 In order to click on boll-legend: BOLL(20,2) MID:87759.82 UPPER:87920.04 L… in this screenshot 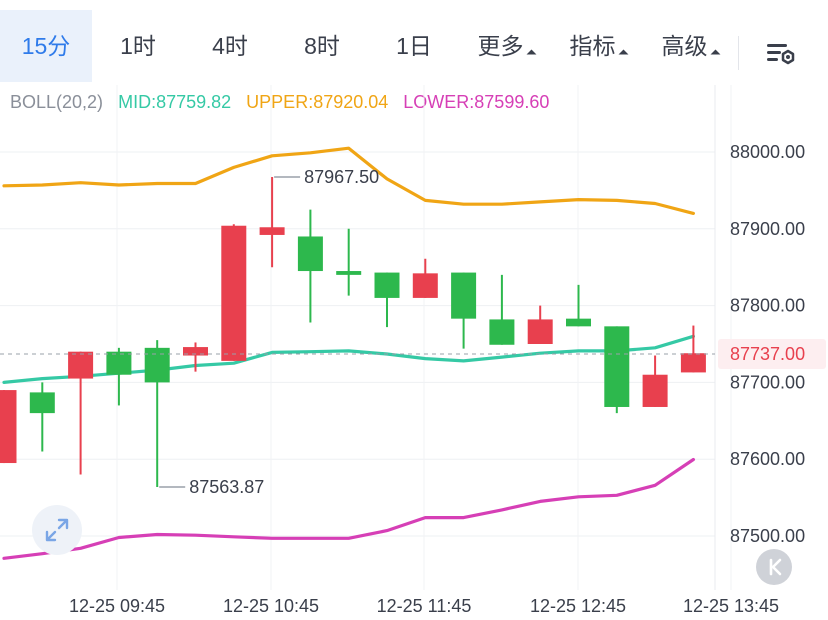, I will do `click(284, 102)`.